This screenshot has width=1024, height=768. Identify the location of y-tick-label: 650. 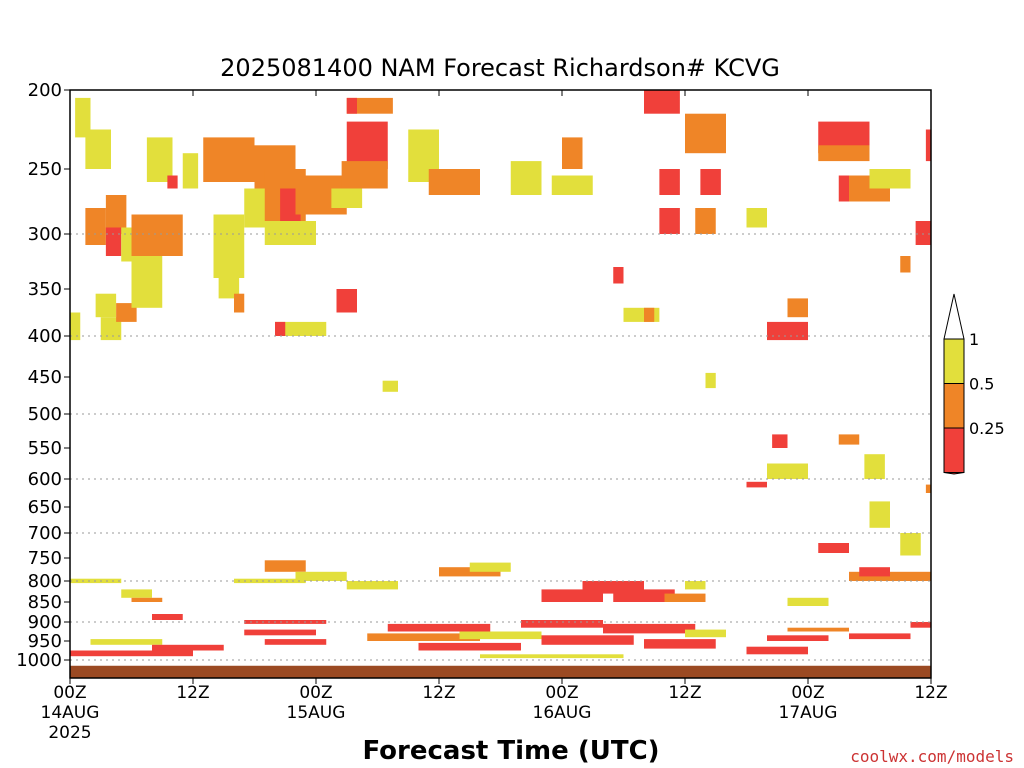
(45, 507).